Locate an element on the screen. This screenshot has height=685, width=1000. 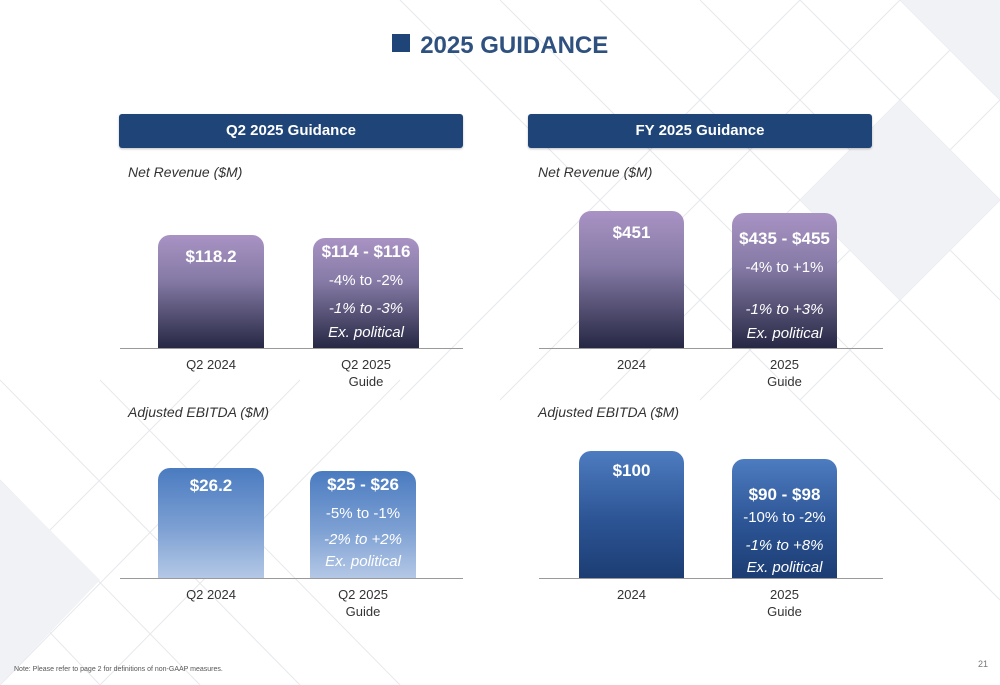
fy-ebitda-category-label-1: 2024 is located at coordinates (631, 594).